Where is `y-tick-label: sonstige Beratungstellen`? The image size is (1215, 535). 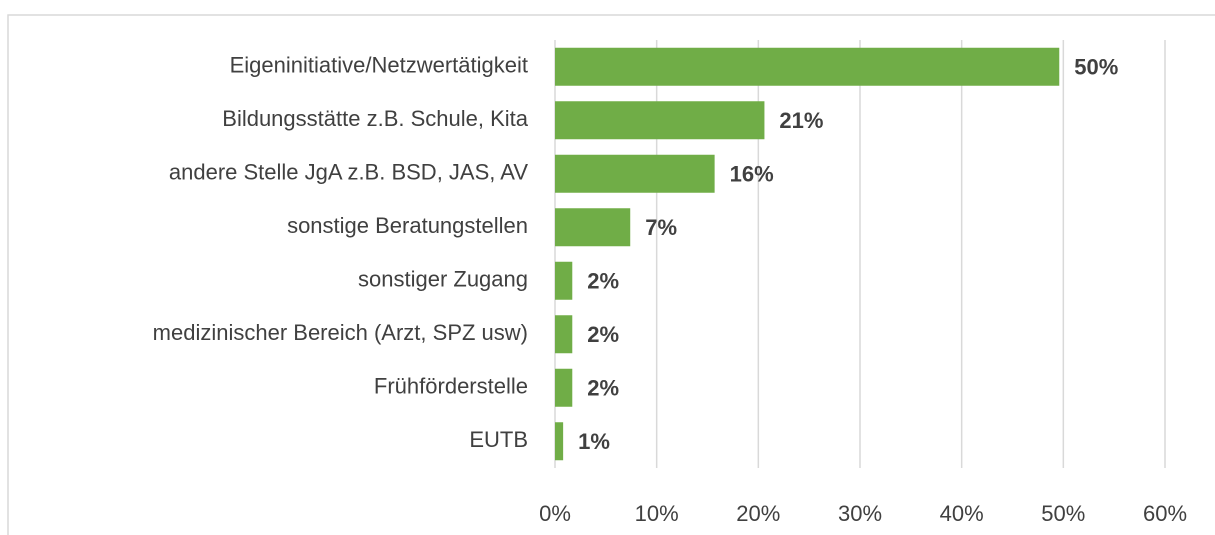 y-tick-label: sonstige Beratungstellen is located at coordinates (407, 225).